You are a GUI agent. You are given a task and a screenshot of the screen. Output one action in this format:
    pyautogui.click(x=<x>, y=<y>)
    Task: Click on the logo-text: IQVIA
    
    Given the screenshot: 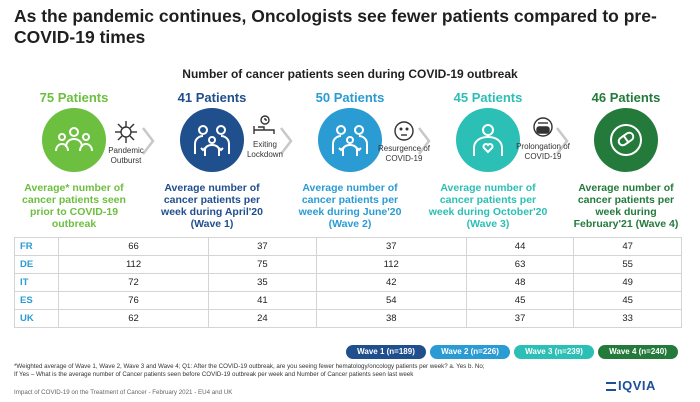 What is the action you would take?
    pyautogui.click(x=637, y=385)
    